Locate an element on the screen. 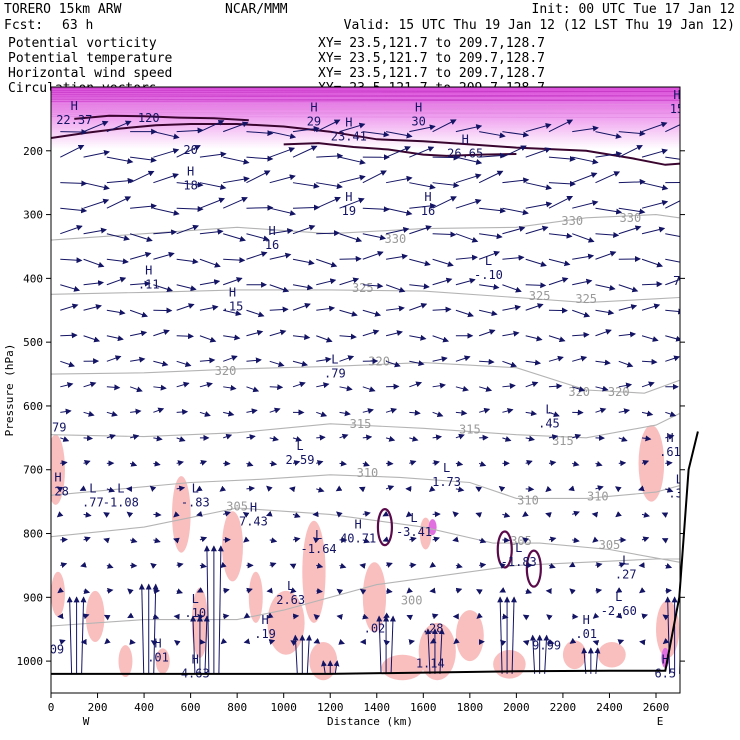  high-value: .19 is located at coordinates (265, 634).